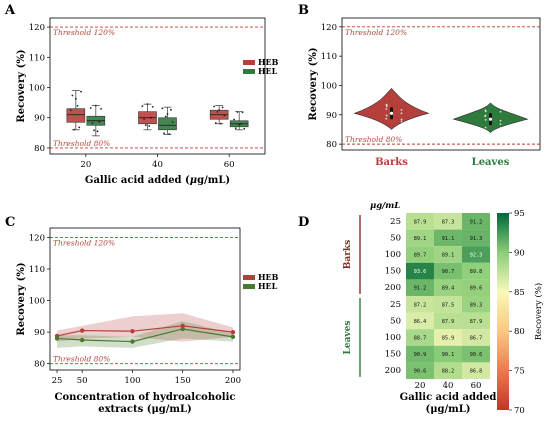  I want to click on heatmap-cell-value: 89.4, so click(448, 289).